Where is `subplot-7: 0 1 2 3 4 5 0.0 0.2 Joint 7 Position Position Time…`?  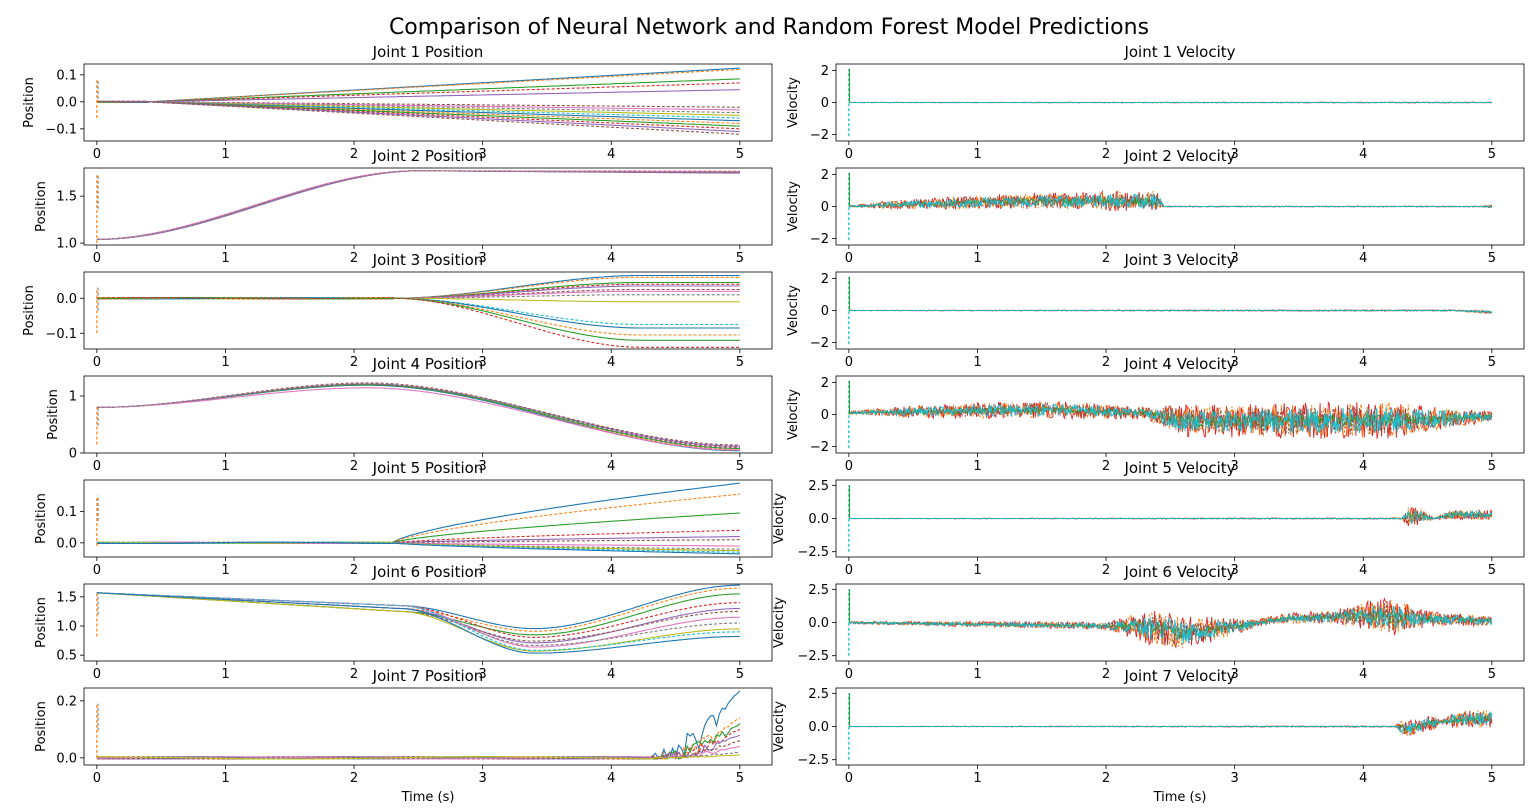 subplot-7: 0 1 2 3 4 5 0.0 0.2 Joint 7 Position Position Time… is located at coordinates (403, 736).